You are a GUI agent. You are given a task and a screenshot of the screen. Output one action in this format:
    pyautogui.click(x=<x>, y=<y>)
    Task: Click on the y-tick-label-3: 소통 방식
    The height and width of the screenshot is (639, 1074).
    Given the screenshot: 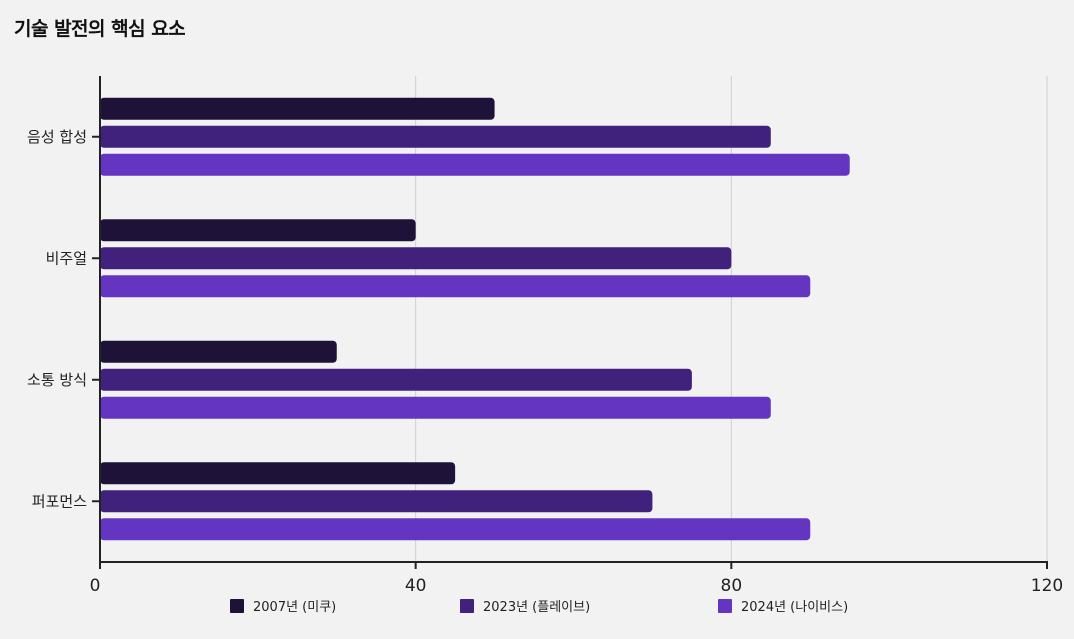 What is the action you would take?
    pyautogui.click(x=57, y=380)
    